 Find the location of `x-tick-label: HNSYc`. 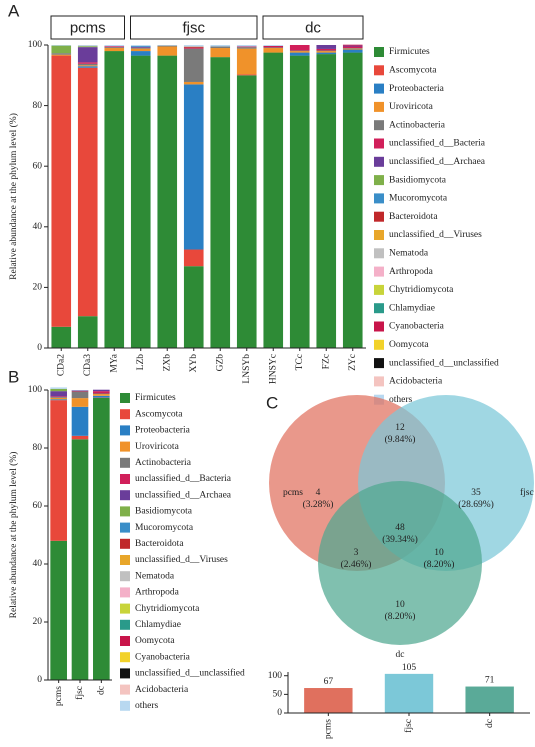

x-tick-label: HNSYc is located at coordinates (273, 369).